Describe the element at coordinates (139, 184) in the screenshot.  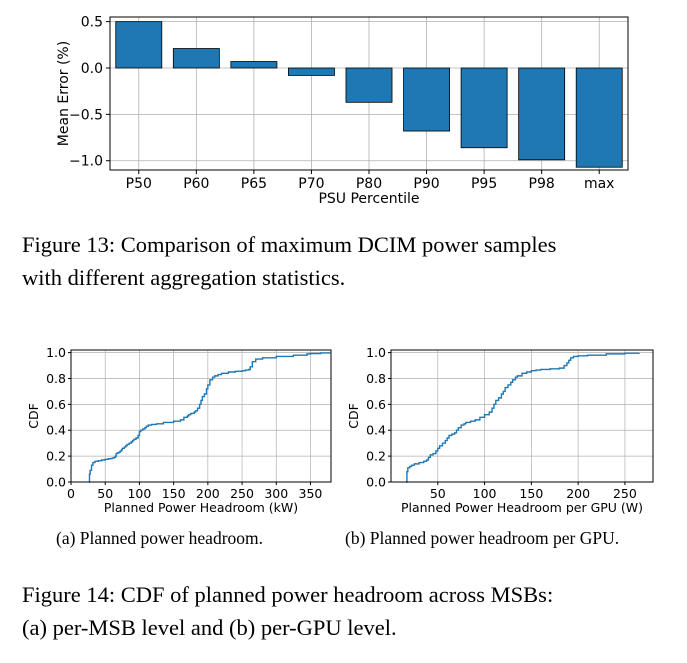
I see `x-tick-label-p50: P50` at that location.